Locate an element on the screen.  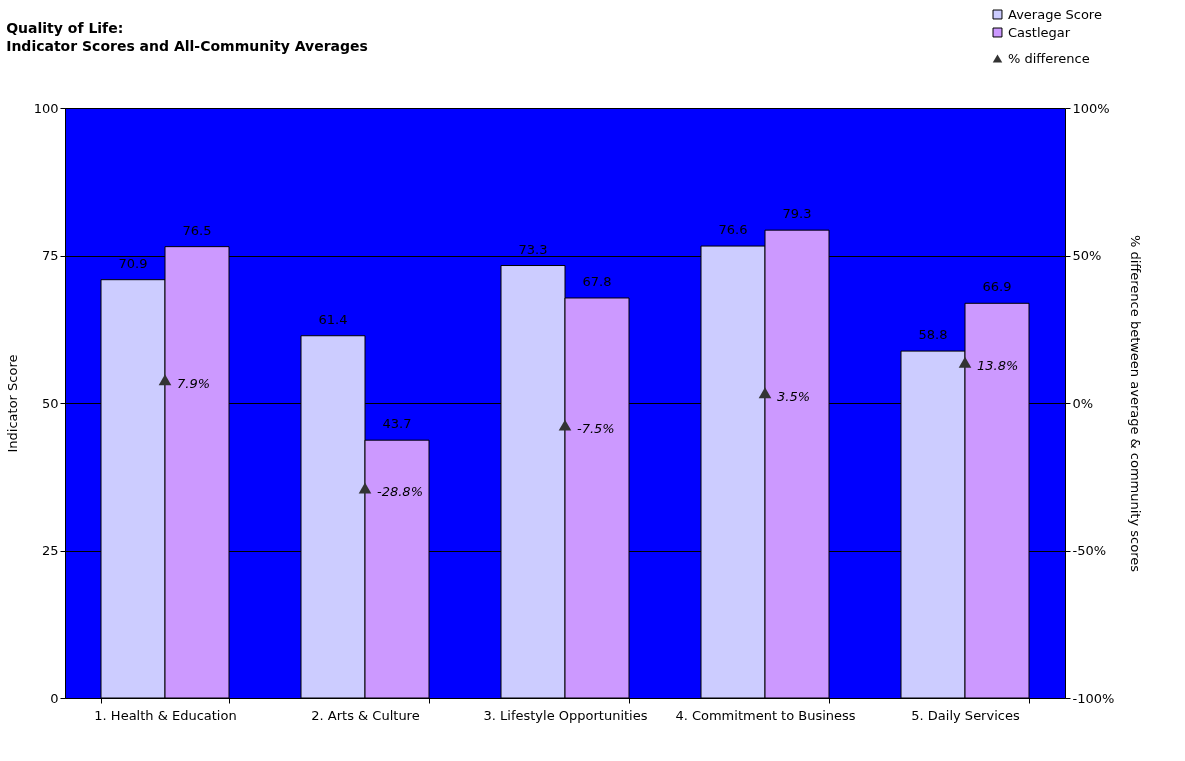
y2-tick-label: 0% is located at coordinates (1083, 403).